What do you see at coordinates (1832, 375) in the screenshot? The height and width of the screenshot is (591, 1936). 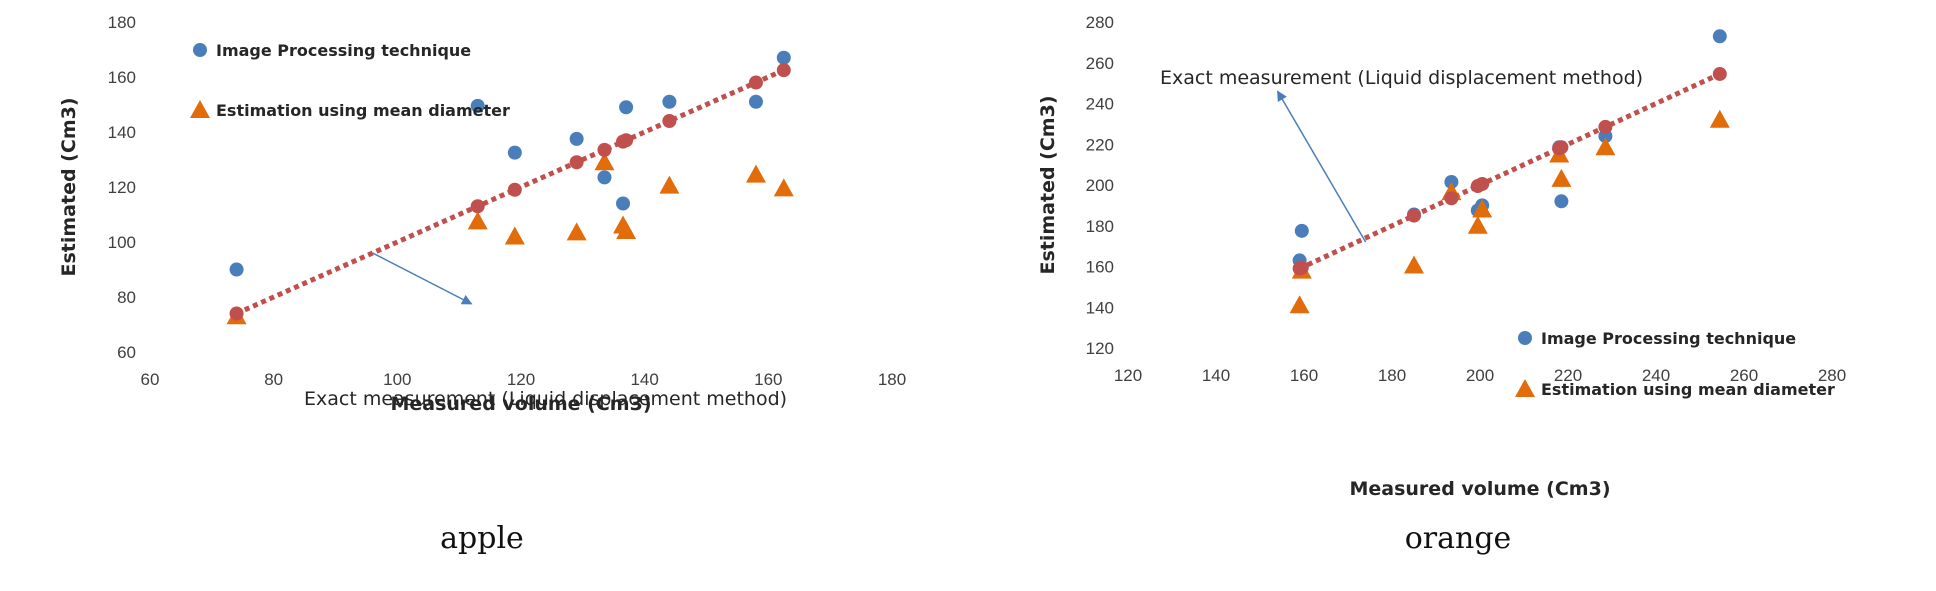 I see `x-tick-label: 280` at bounding box center [1832, 375].